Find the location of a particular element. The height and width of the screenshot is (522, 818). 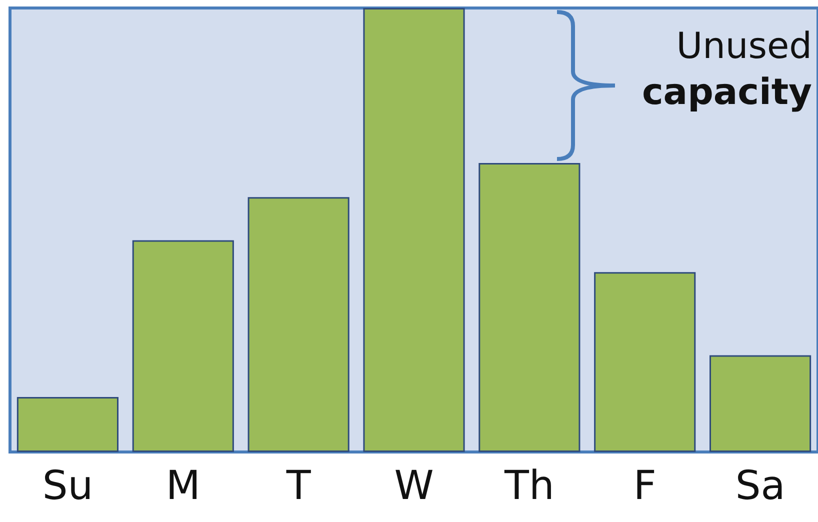

x-tick-label: T is located at coordinates (298, 486).